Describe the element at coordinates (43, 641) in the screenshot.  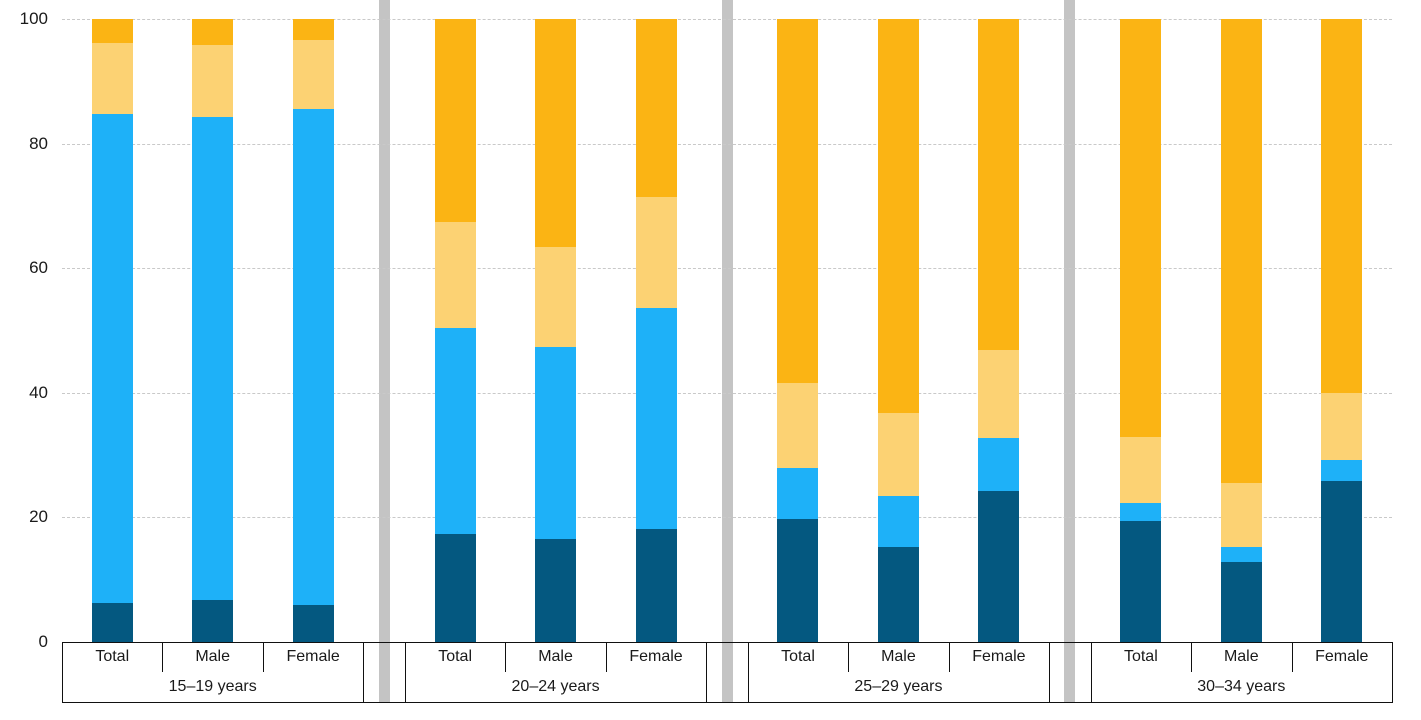
I see `y-tick-label: 0` at that location.